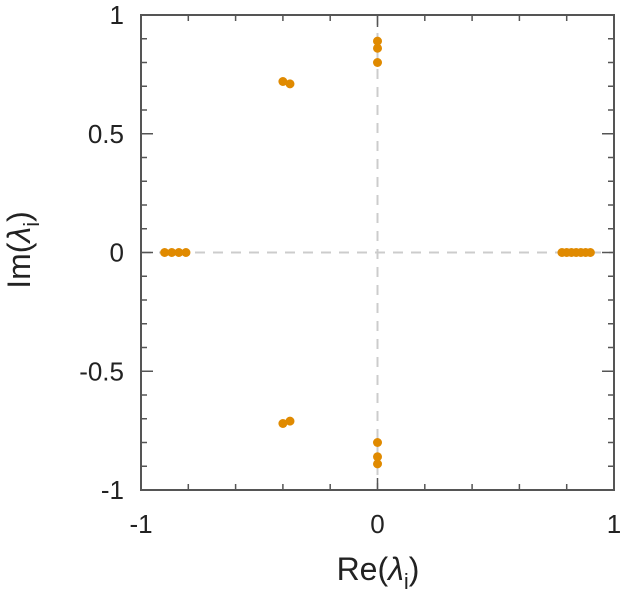 This screenshot has height=600, width=625. What do you see at coordinates (101, 371) in the screenshot?
I see `y-tick-label: -0.5` at bounding box center [101, 371].